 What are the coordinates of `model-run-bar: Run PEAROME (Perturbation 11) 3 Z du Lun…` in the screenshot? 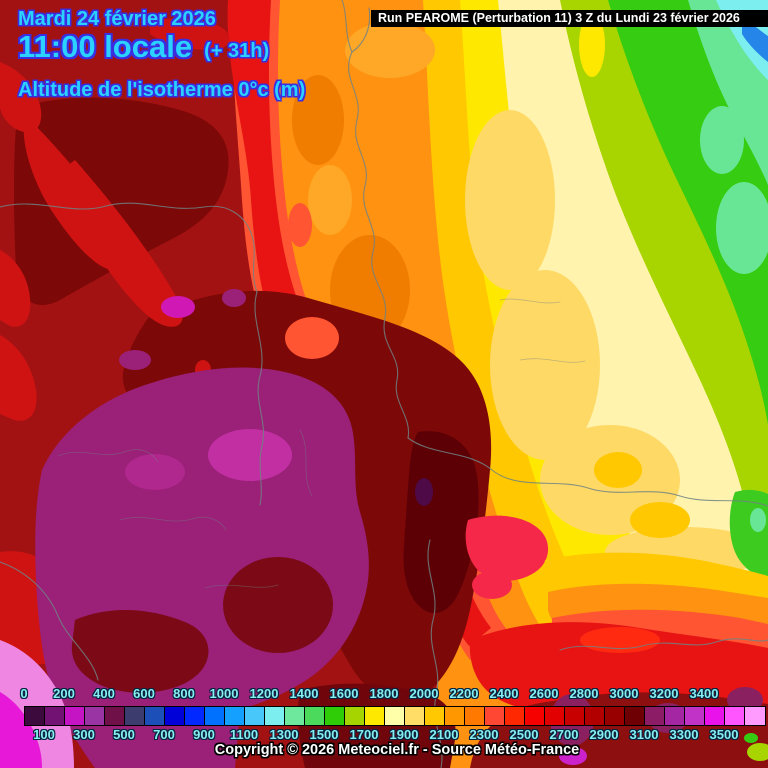 It's located at (569, 18).